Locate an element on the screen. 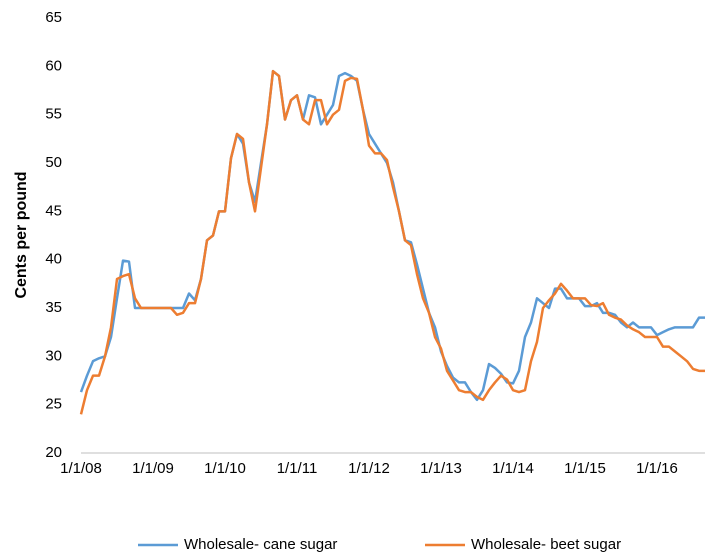 The width and height of the screenshot is (705, 556). y-tick-label: 50 is located at coordinates (53, 162).